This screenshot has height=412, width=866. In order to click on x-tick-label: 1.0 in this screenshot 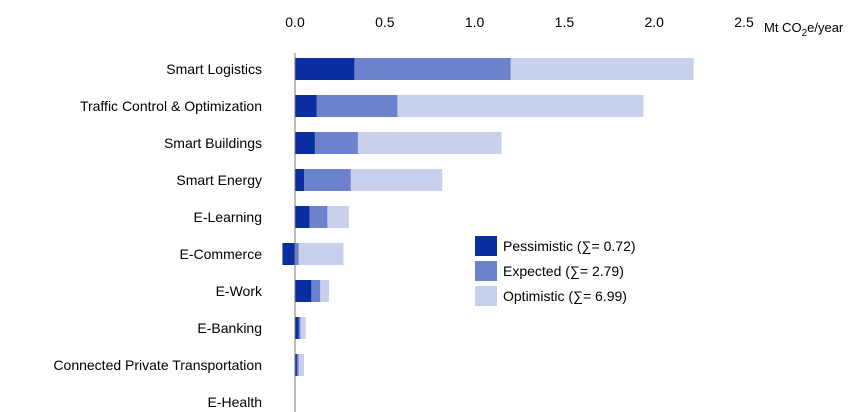, I will do `click(475, 22)`.